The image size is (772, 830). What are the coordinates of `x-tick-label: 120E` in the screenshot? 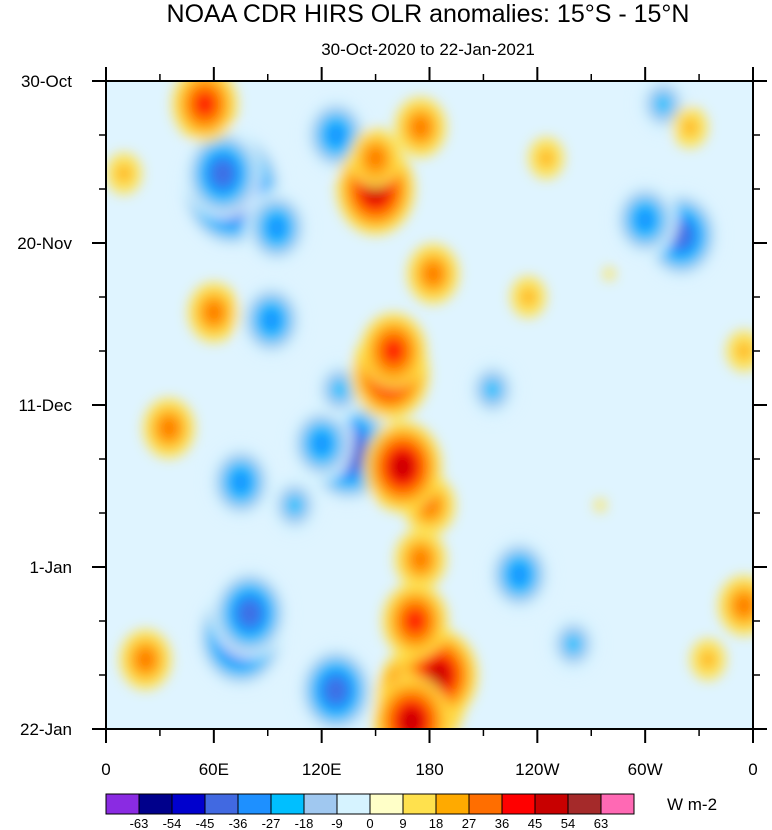 It's located at (322, 769).